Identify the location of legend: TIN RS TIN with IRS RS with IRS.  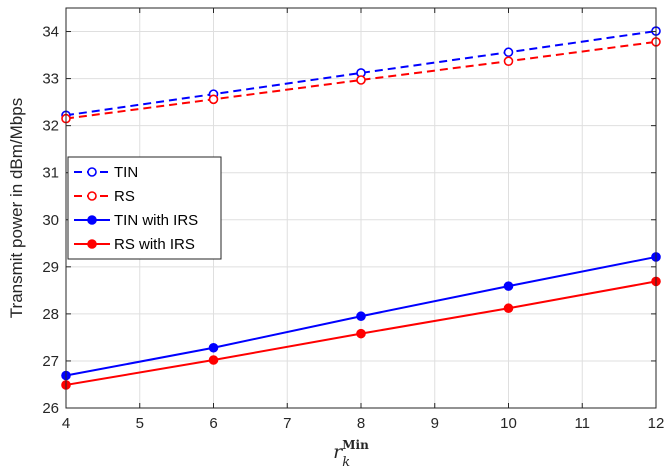
(144, 208).